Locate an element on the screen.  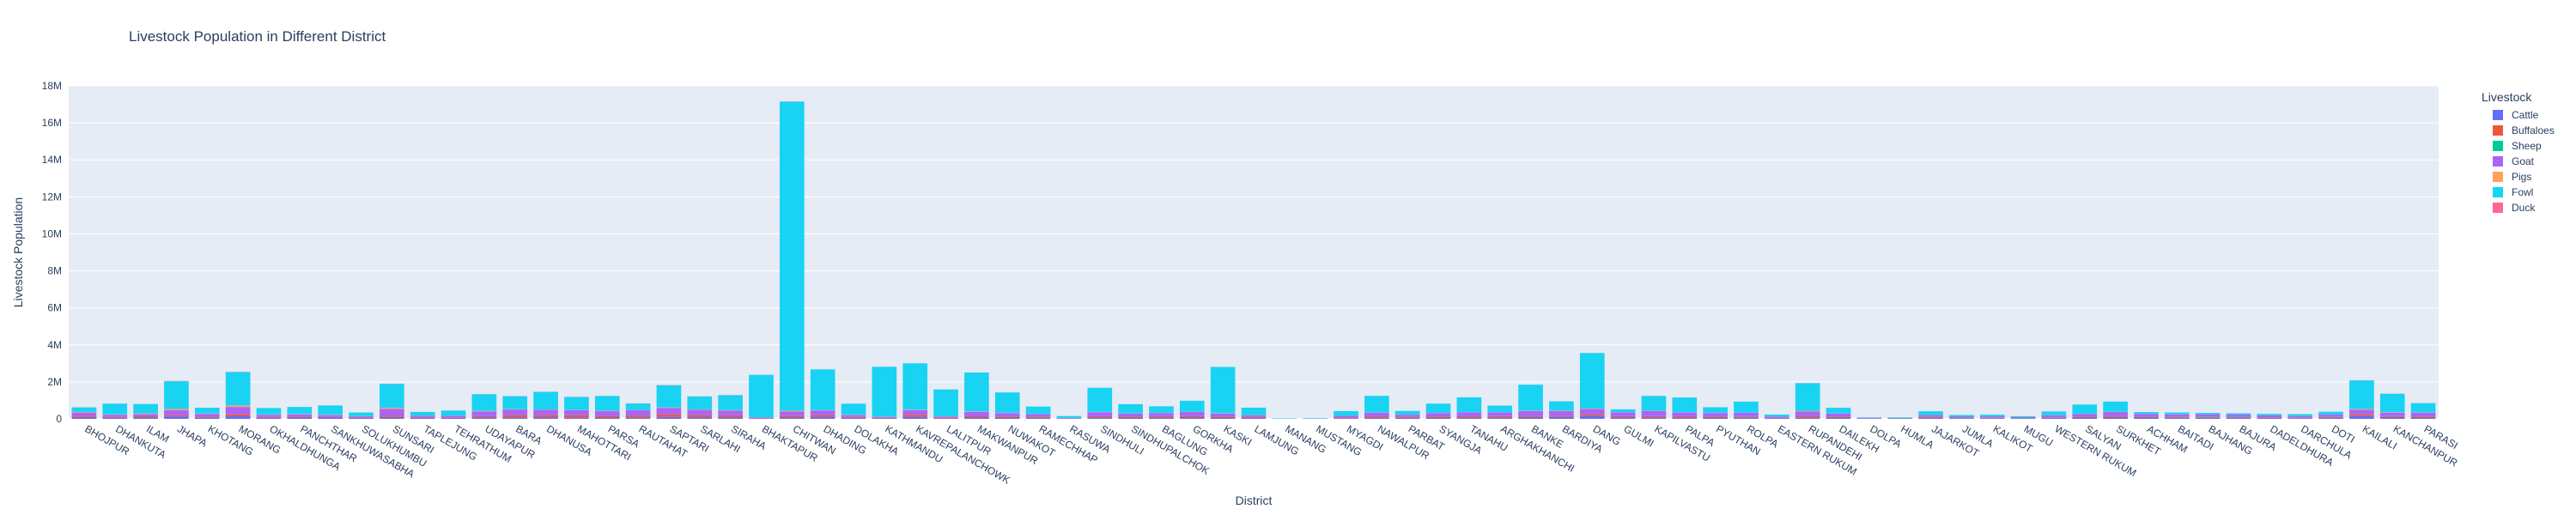
legend-swatch-cattle is located at coordinates (2498, 115).